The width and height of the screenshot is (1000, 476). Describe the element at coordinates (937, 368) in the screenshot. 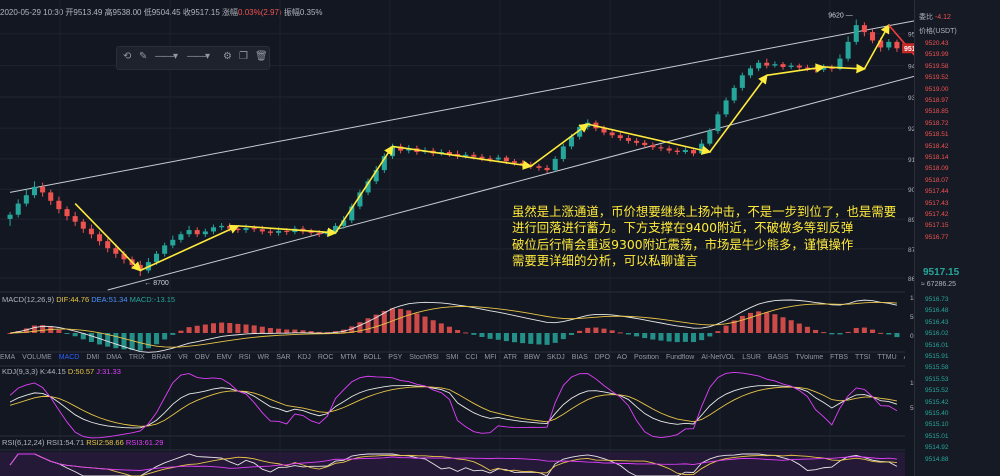

I see `bid-price: 9515.58` at that location.